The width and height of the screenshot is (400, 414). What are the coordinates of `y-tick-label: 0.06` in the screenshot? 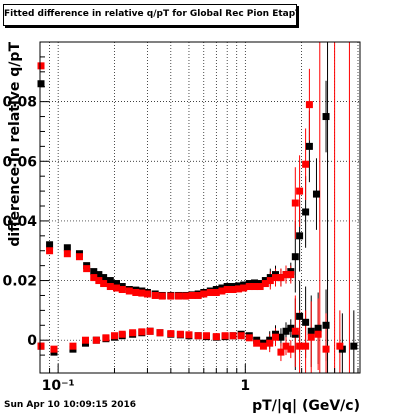 It's located at (19, 162).